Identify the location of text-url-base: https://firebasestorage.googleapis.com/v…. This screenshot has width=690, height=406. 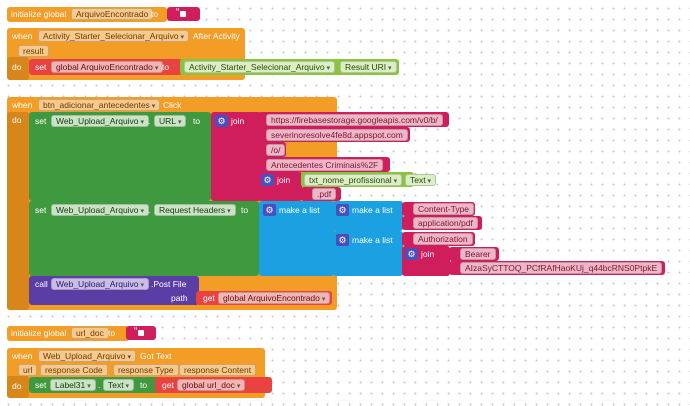
(354, 120).